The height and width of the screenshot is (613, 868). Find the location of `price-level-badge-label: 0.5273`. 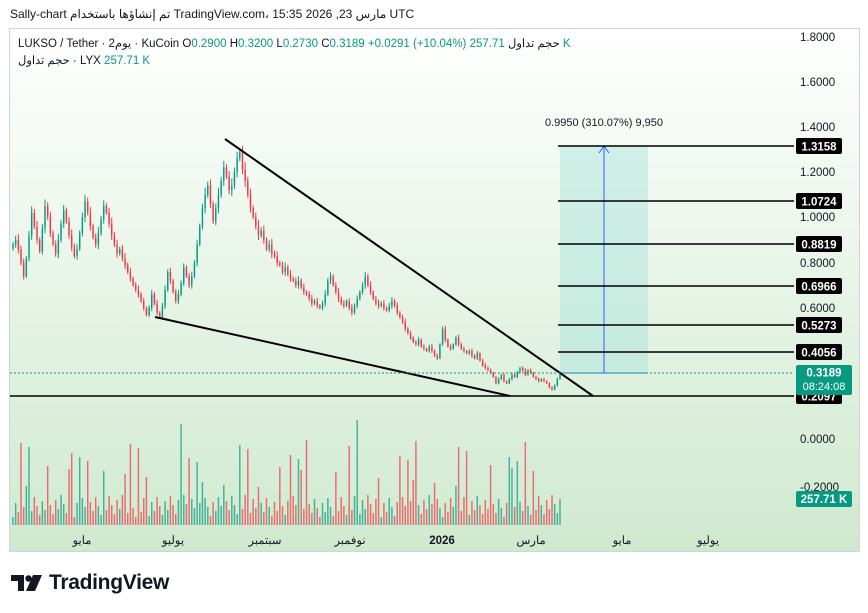

price-level-badge-label: 0.5273 is located at coordinates (818, 327).